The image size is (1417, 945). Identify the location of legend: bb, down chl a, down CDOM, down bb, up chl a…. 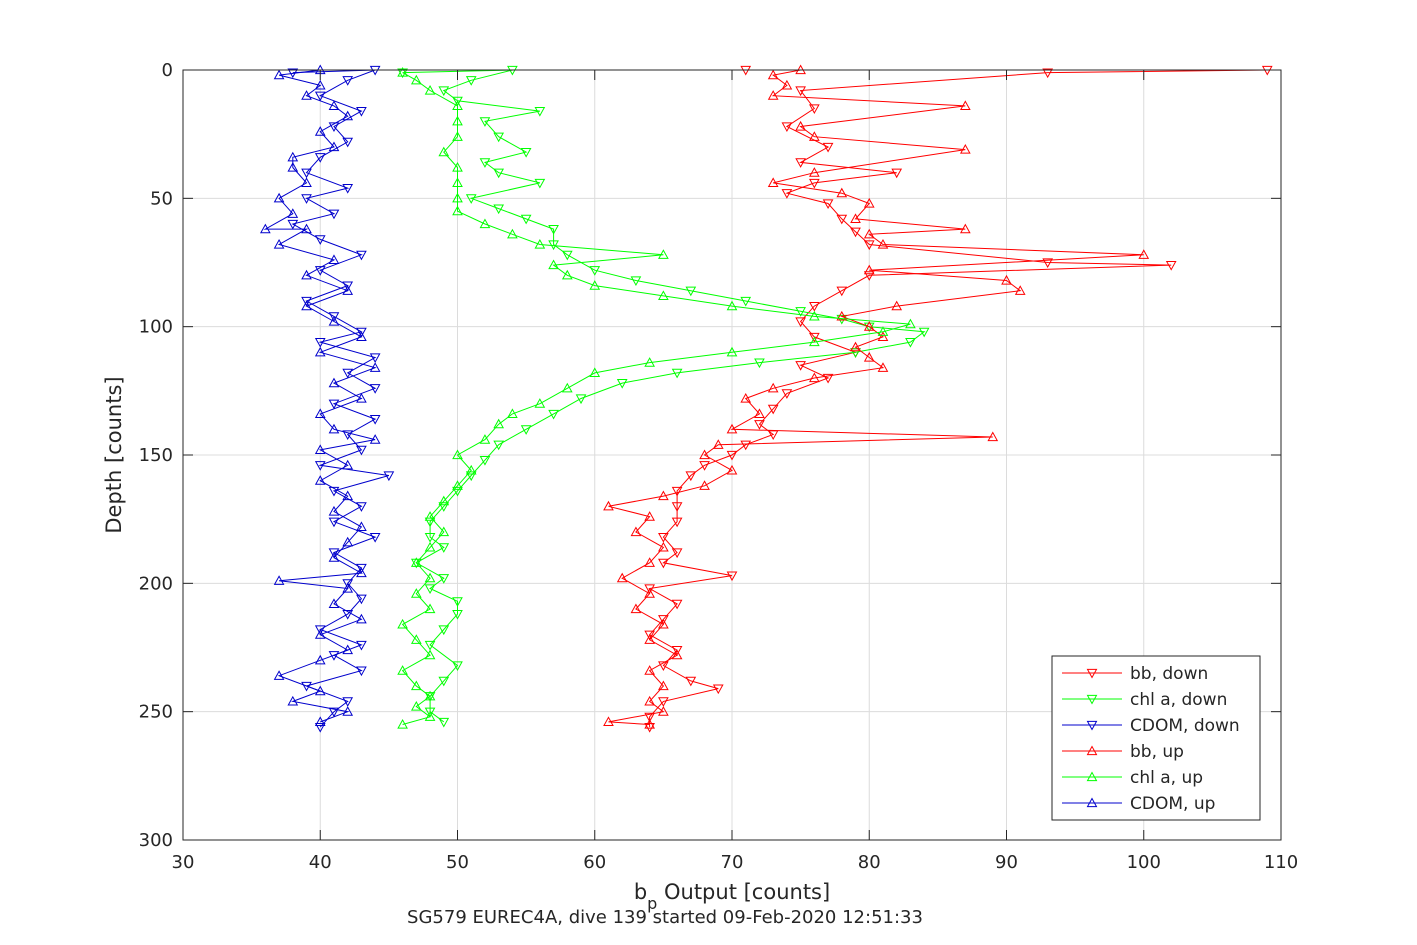
(1156, 738).